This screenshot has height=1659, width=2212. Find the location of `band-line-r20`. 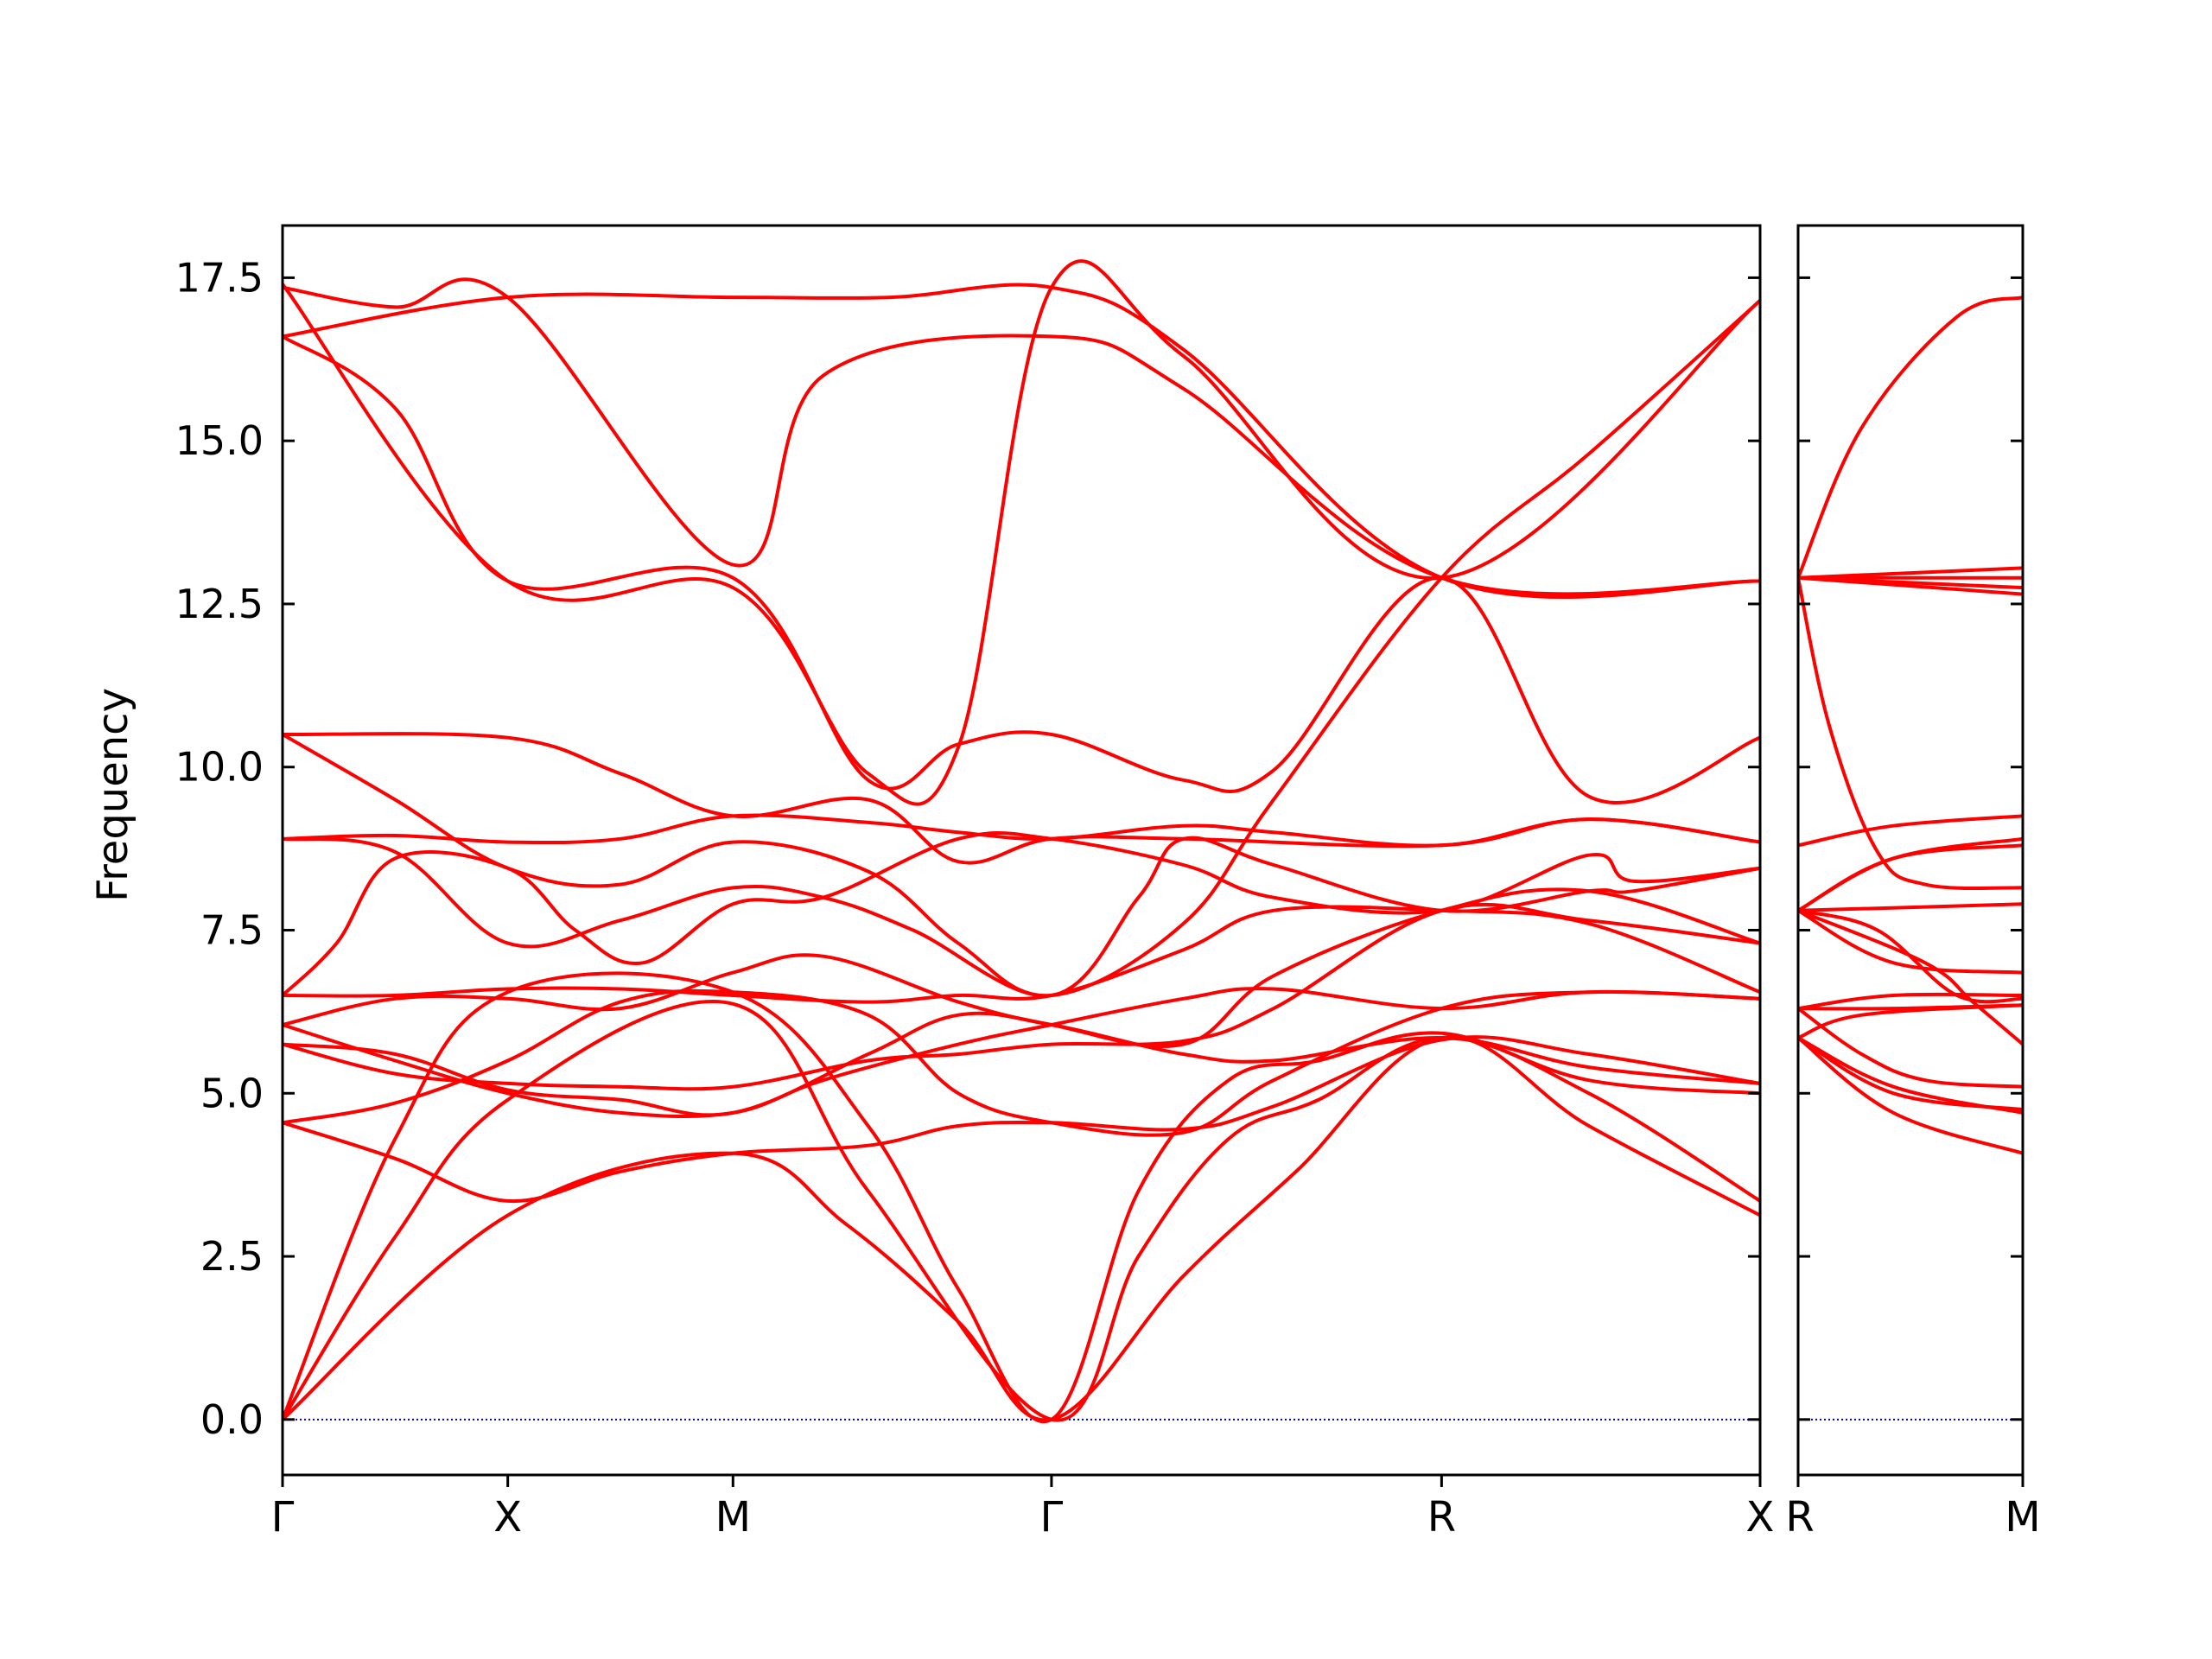

band-line-r20 is located at coordinates (1910, 1095).